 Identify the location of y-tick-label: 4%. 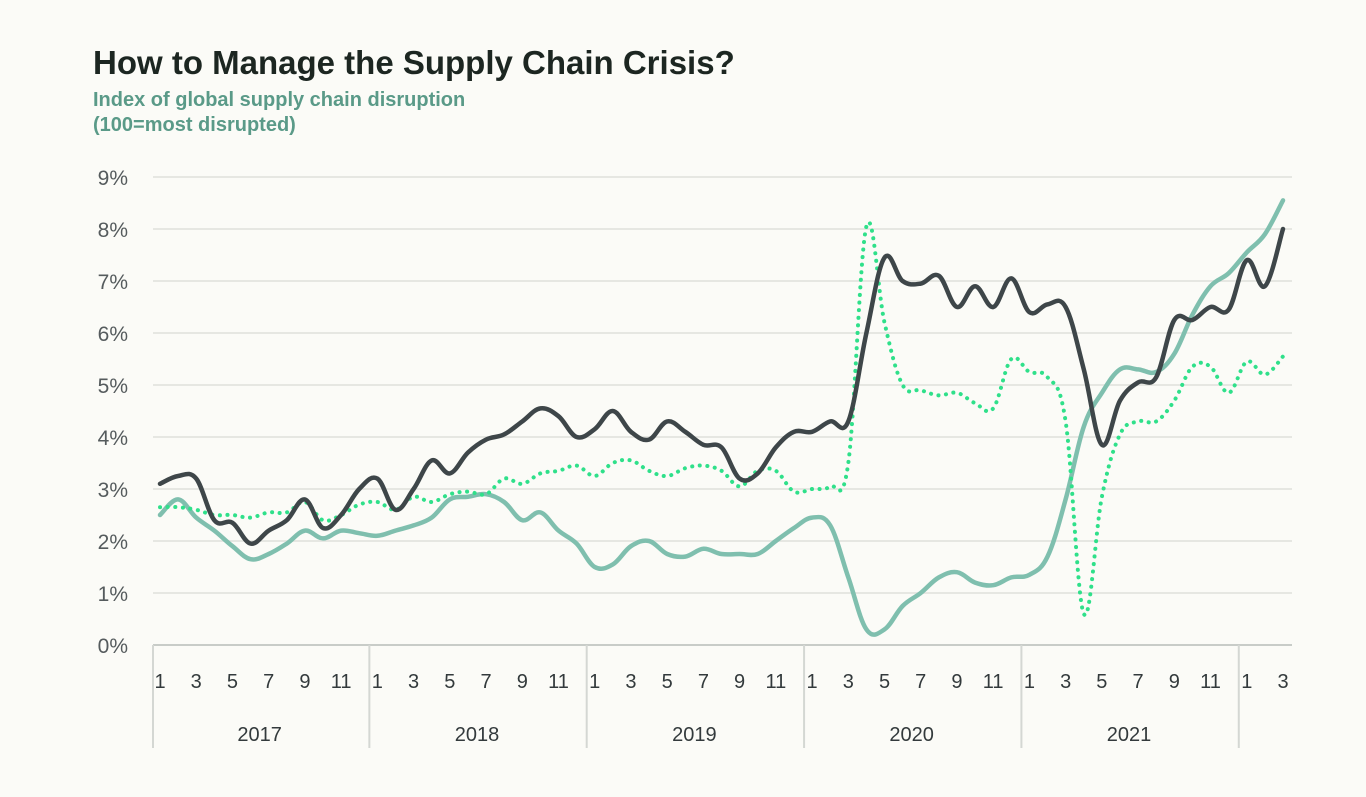
(113, 438).